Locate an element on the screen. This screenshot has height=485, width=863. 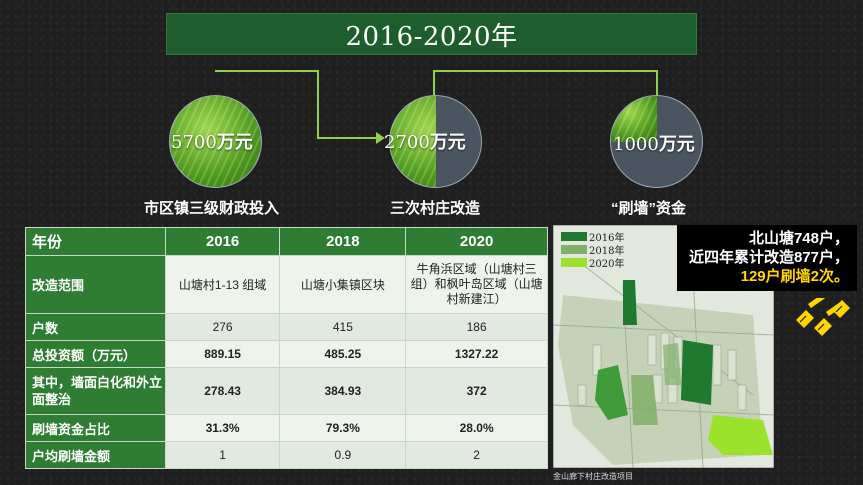
paint-brush-icon is located at coordinates (823, 317).